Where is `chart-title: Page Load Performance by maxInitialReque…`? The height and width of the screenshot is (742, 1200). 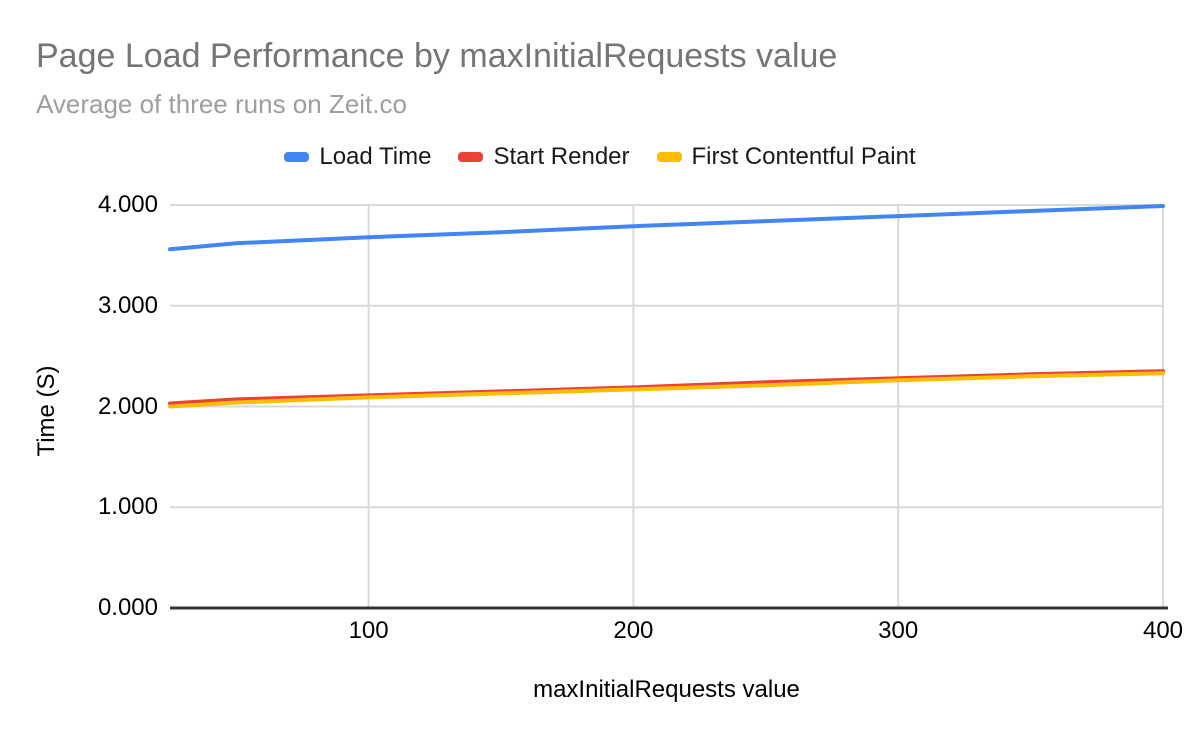 chart-title: Page Load Performance by maxInitialReque… is located at coordinates (437, 56).